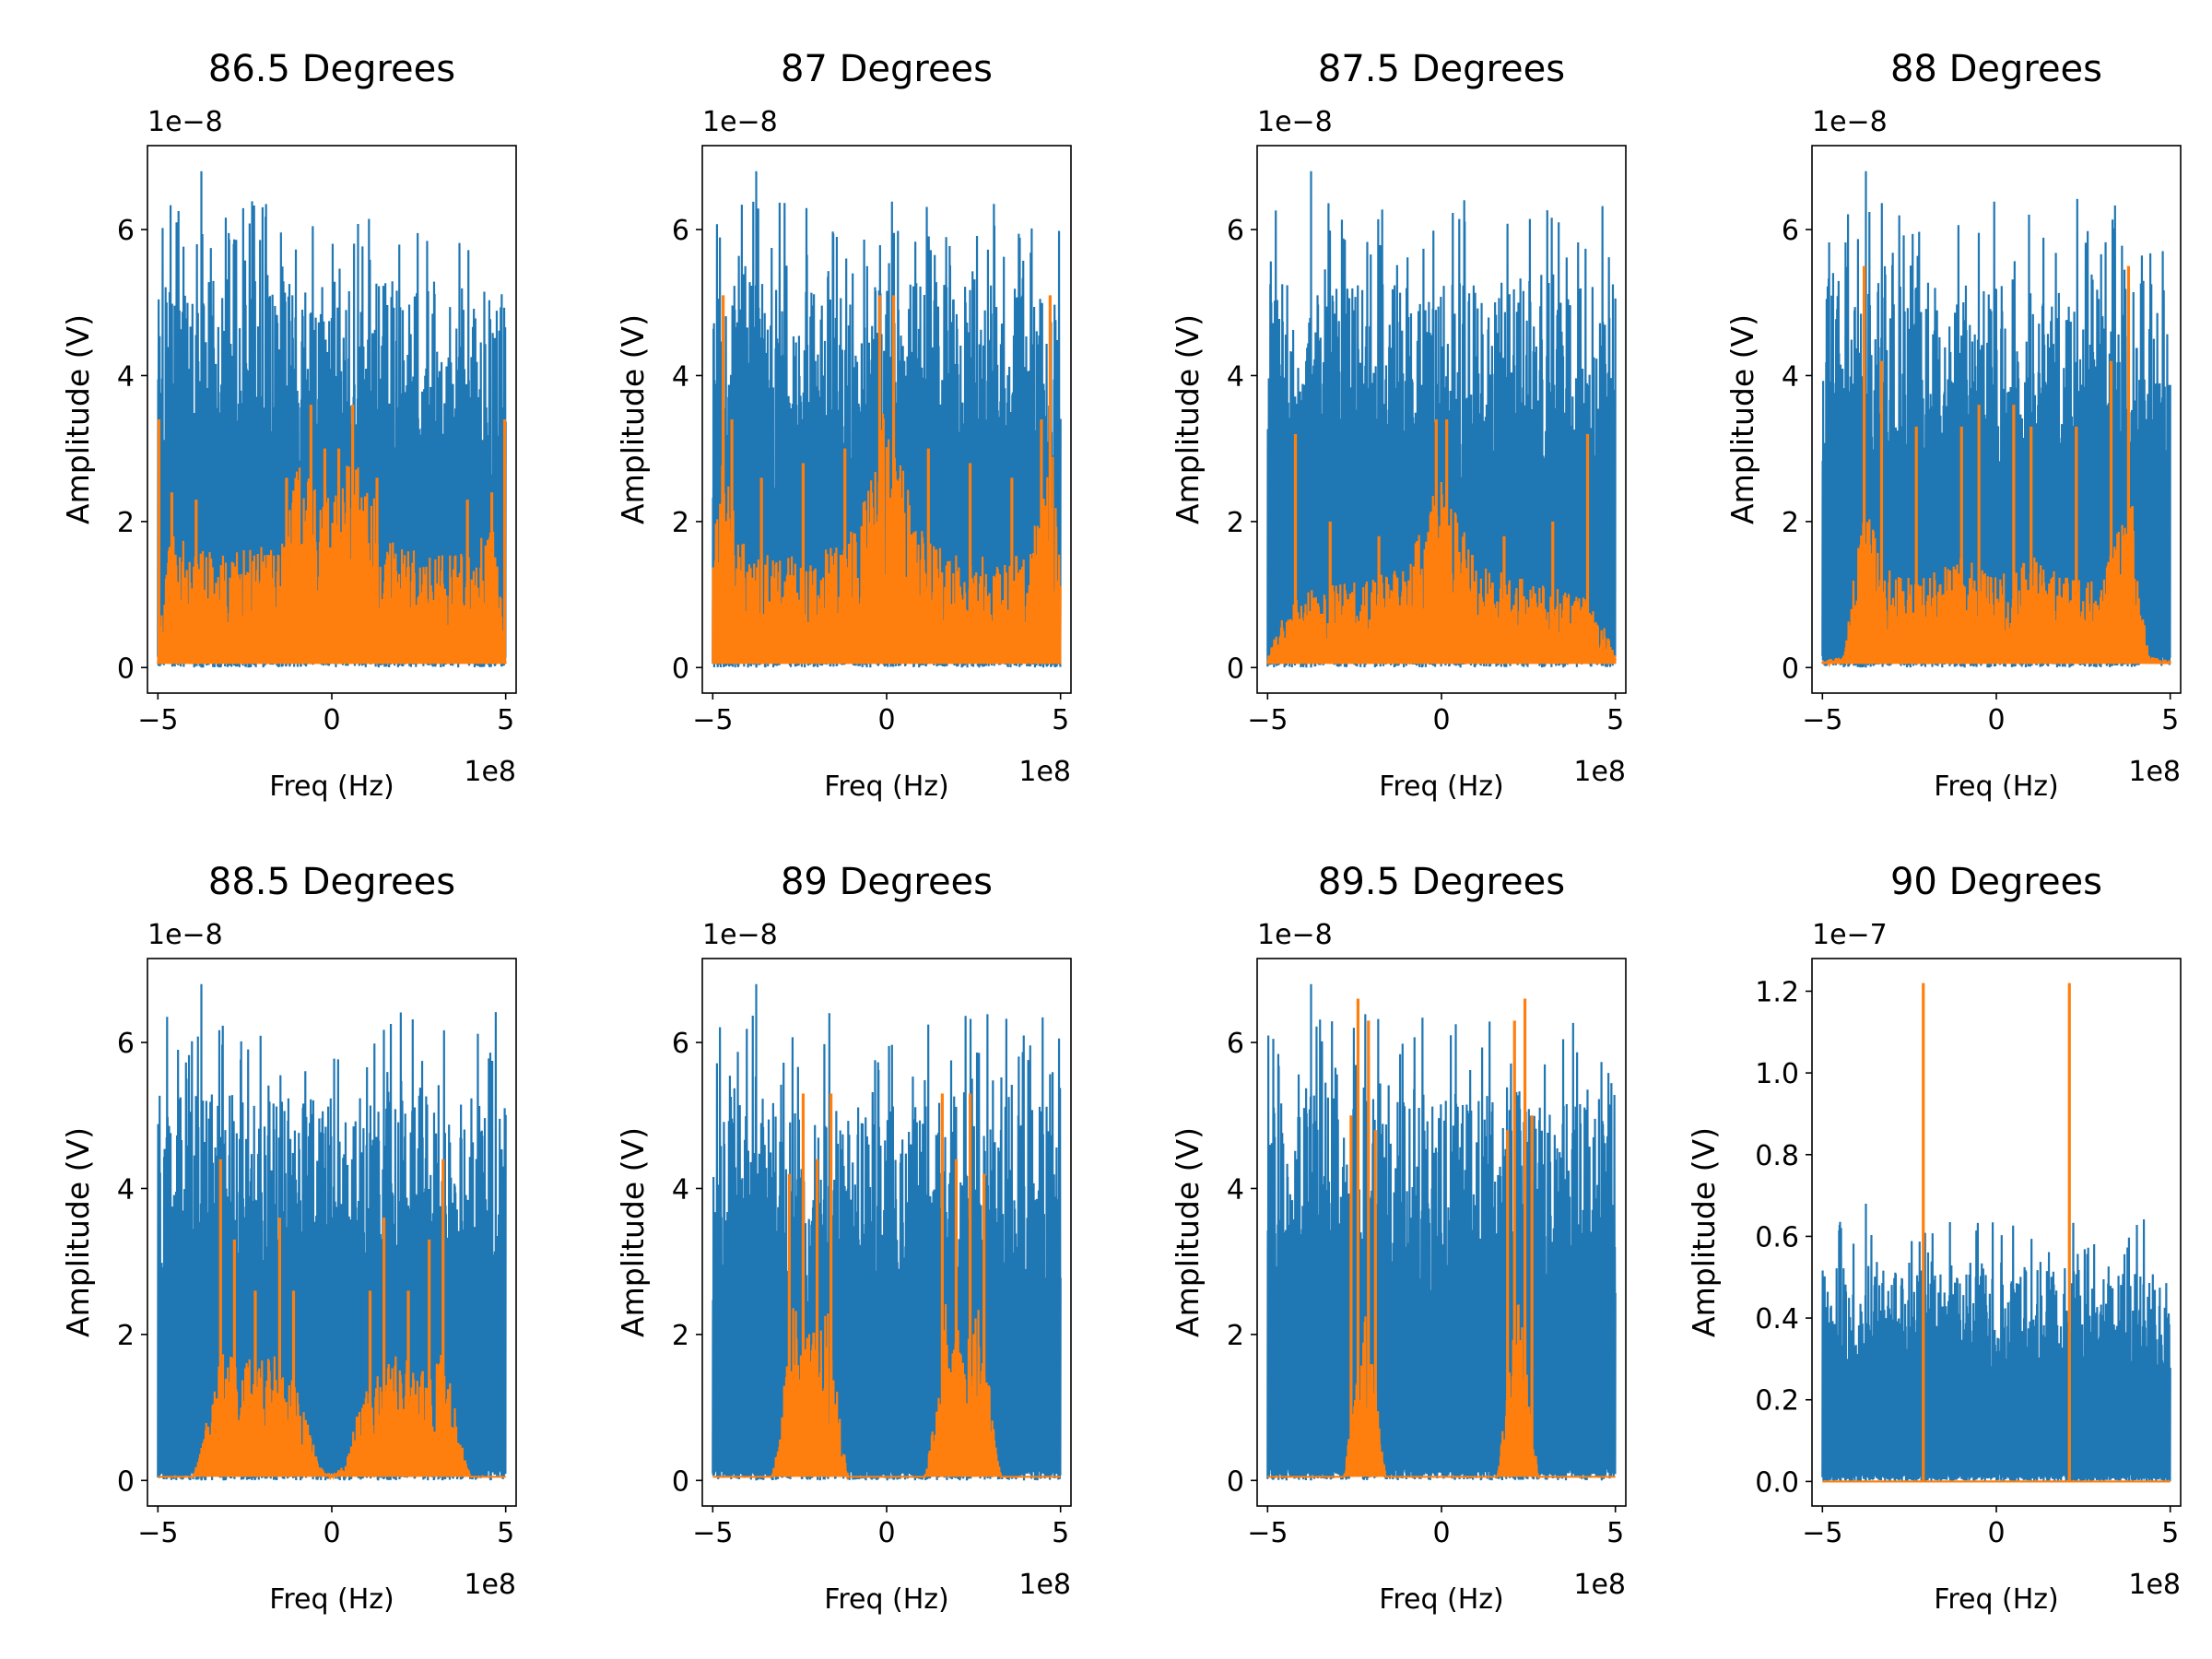 The height and width of the screenshot is (1659, 2212). I want to click on subplot-title: 88 Degrees, so click(1996, 69).